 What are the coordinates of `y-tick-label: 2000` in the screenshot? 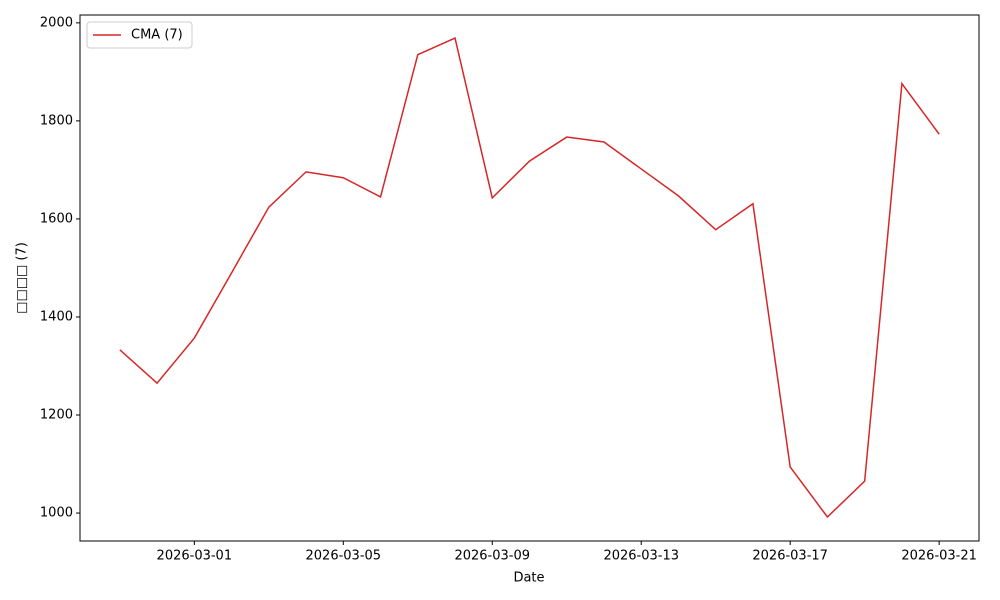 It's located at (56, 22).